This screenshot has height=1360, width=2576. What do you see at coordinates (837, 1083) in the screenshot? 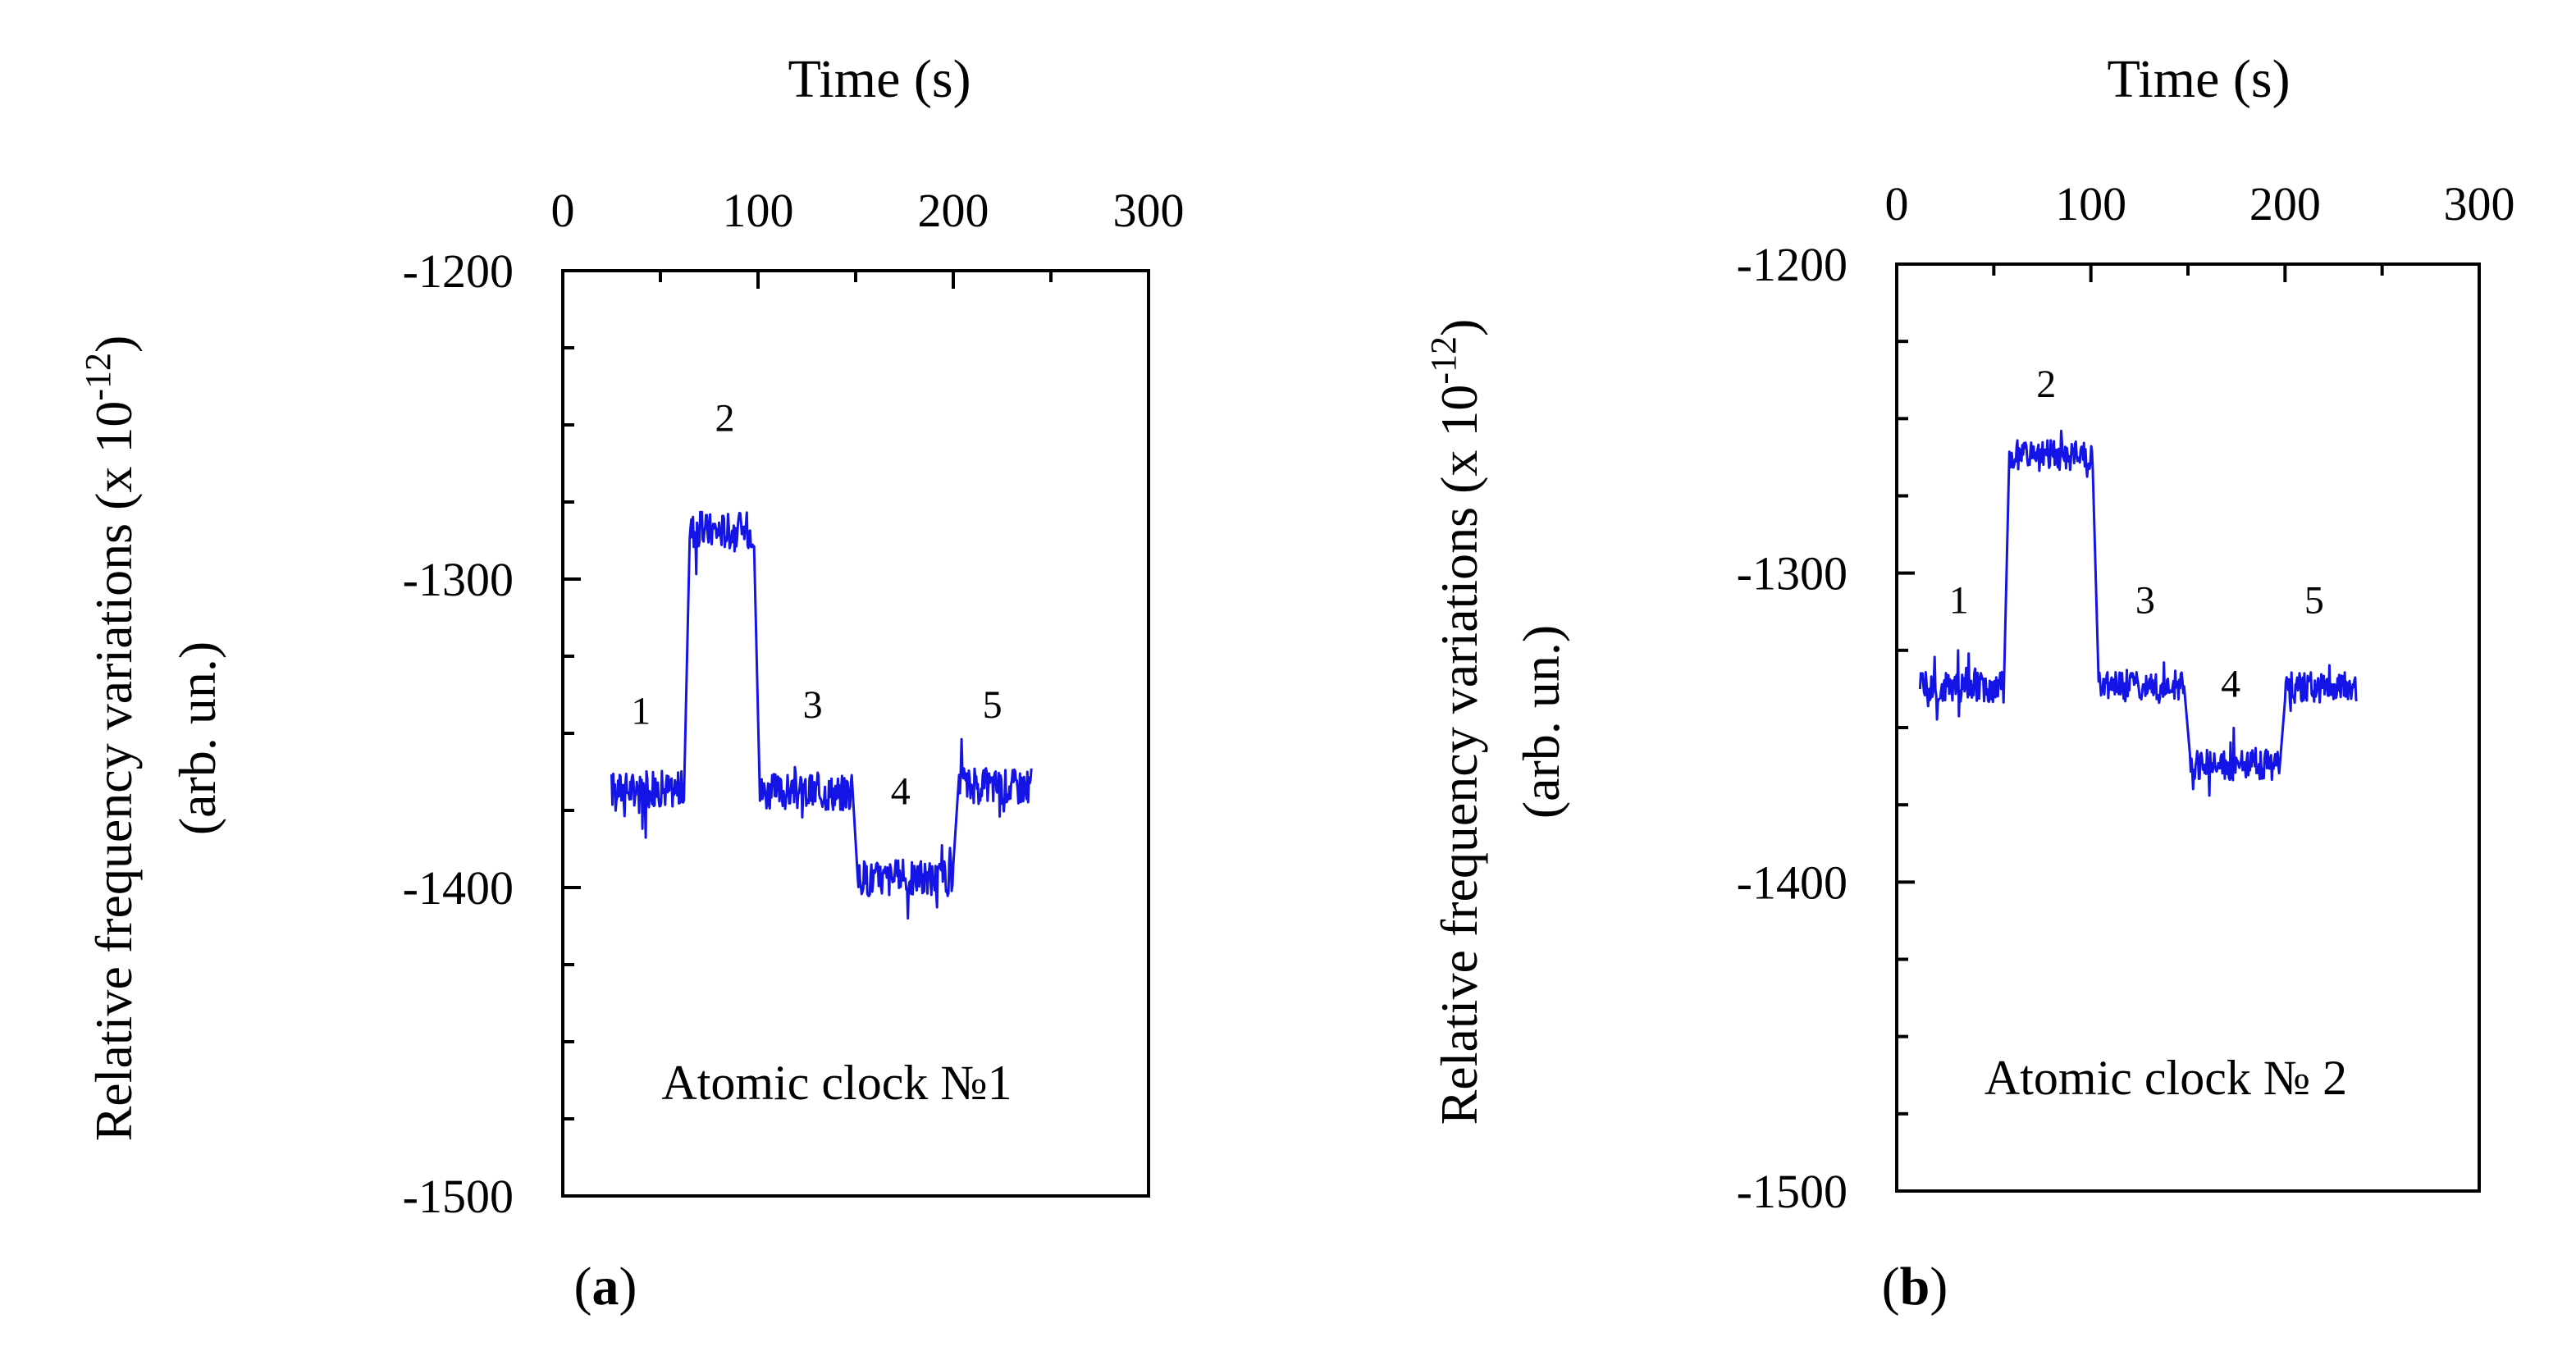
I see `clock-annotation: Atomic clock №1` at bounding box center [837, 1083].